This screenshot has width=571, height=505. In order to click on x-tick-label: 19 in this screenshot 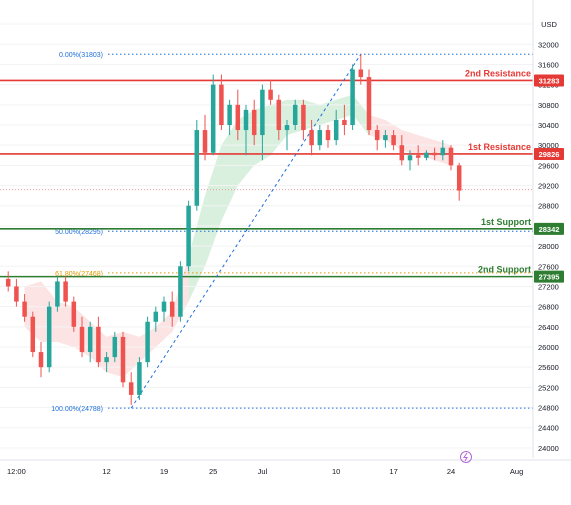, I will do `click(164, 471)`.